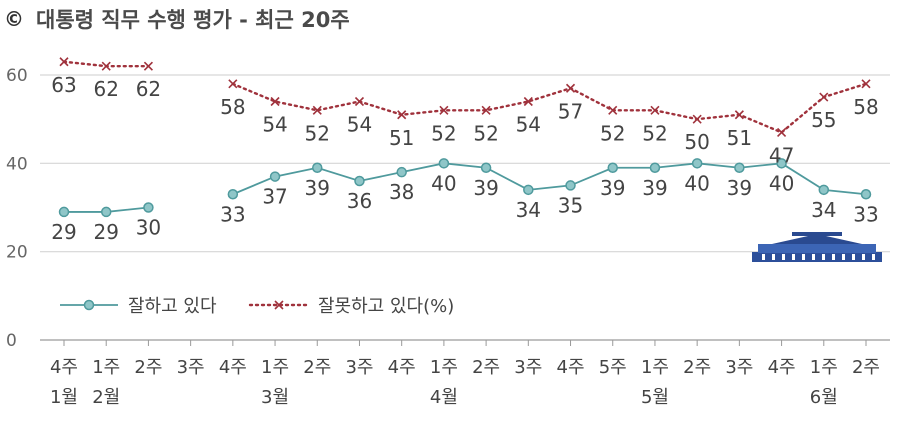  I want to click on legend-disapprove-marker, so click(279, 305).